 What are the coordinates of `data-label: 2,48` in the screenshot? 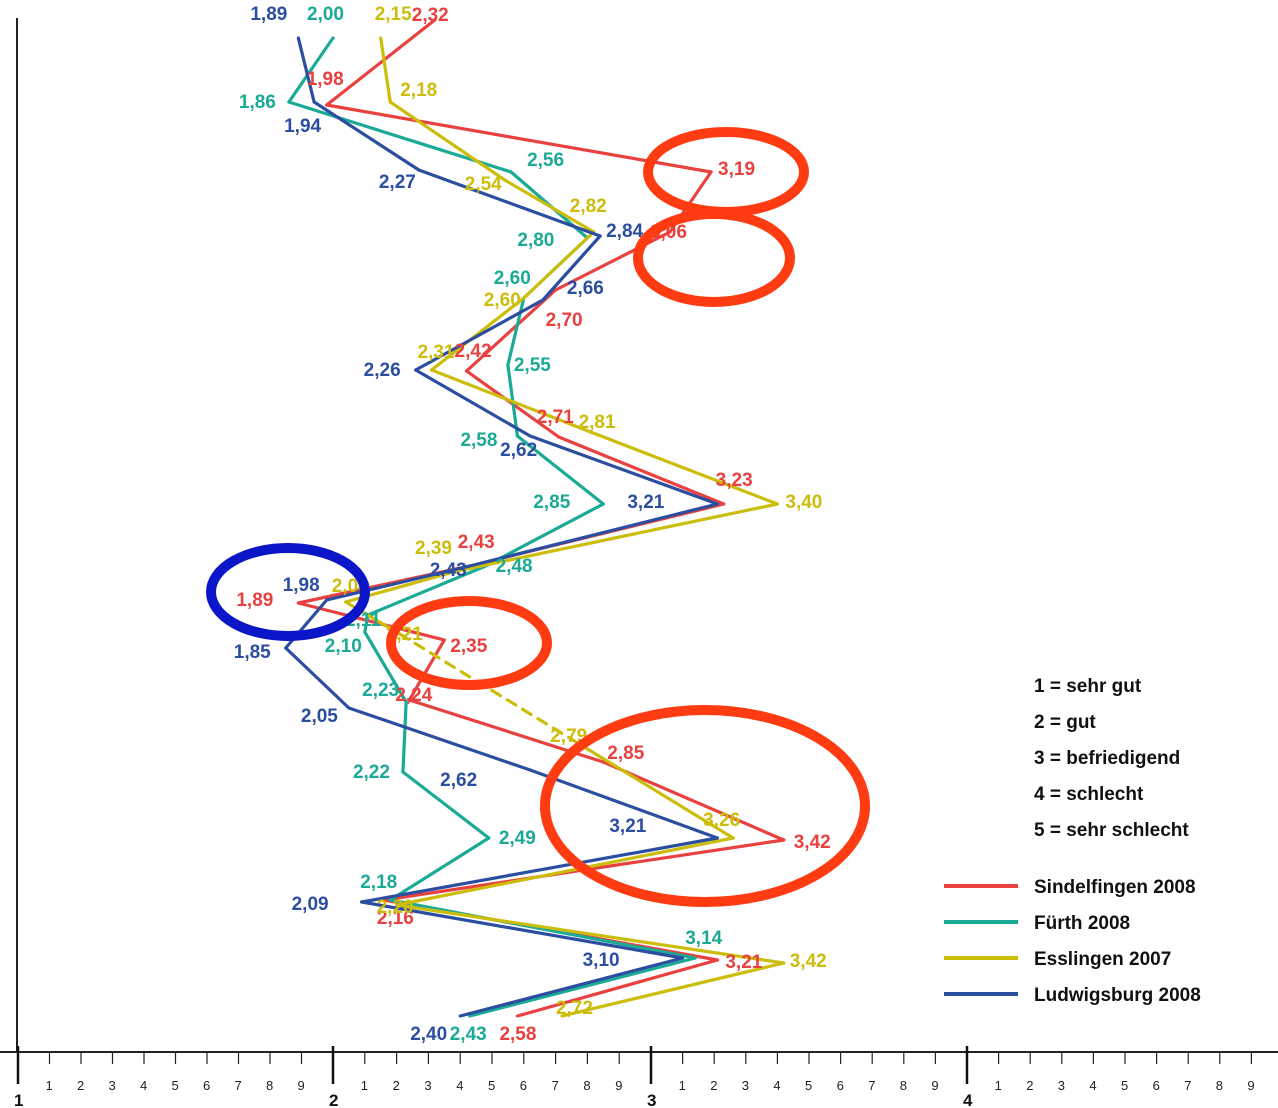 It's located at (514, 566).